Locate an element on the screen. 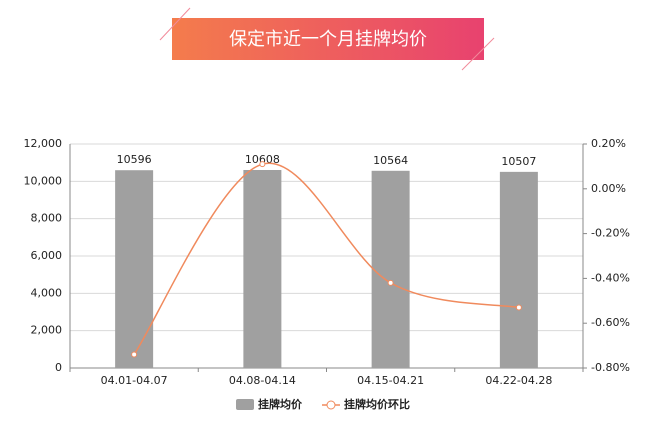  y2-tick-label: -0.40% is located at coordinates (610, 277).